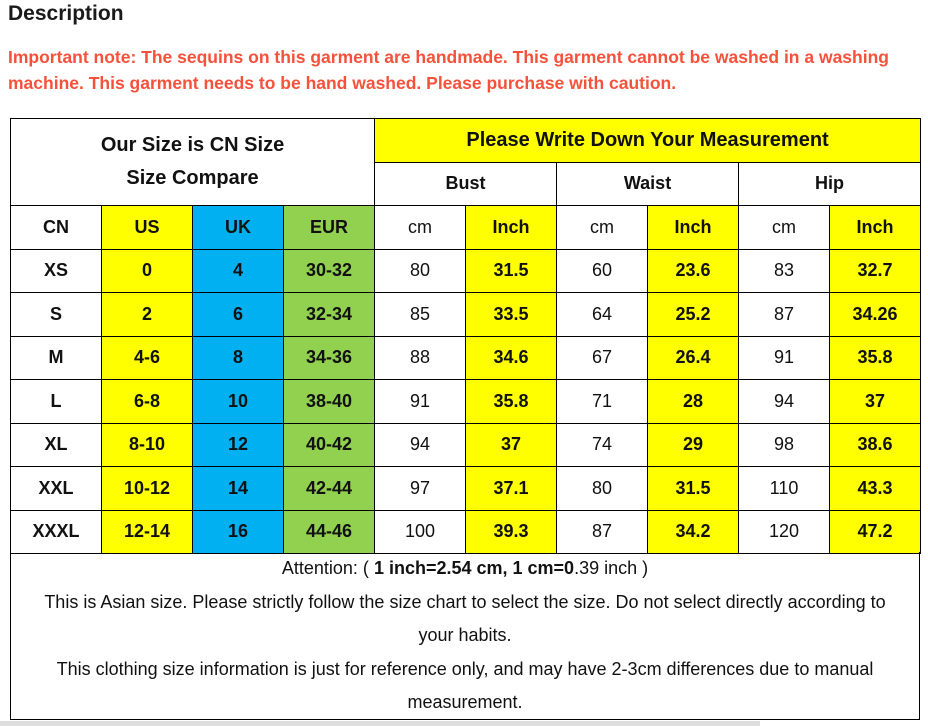 The height and width of the screenshot is (726, 928). Describe the element at coordinates (420, 357) in the screenshot. I see `table-cell: 88` at that location.